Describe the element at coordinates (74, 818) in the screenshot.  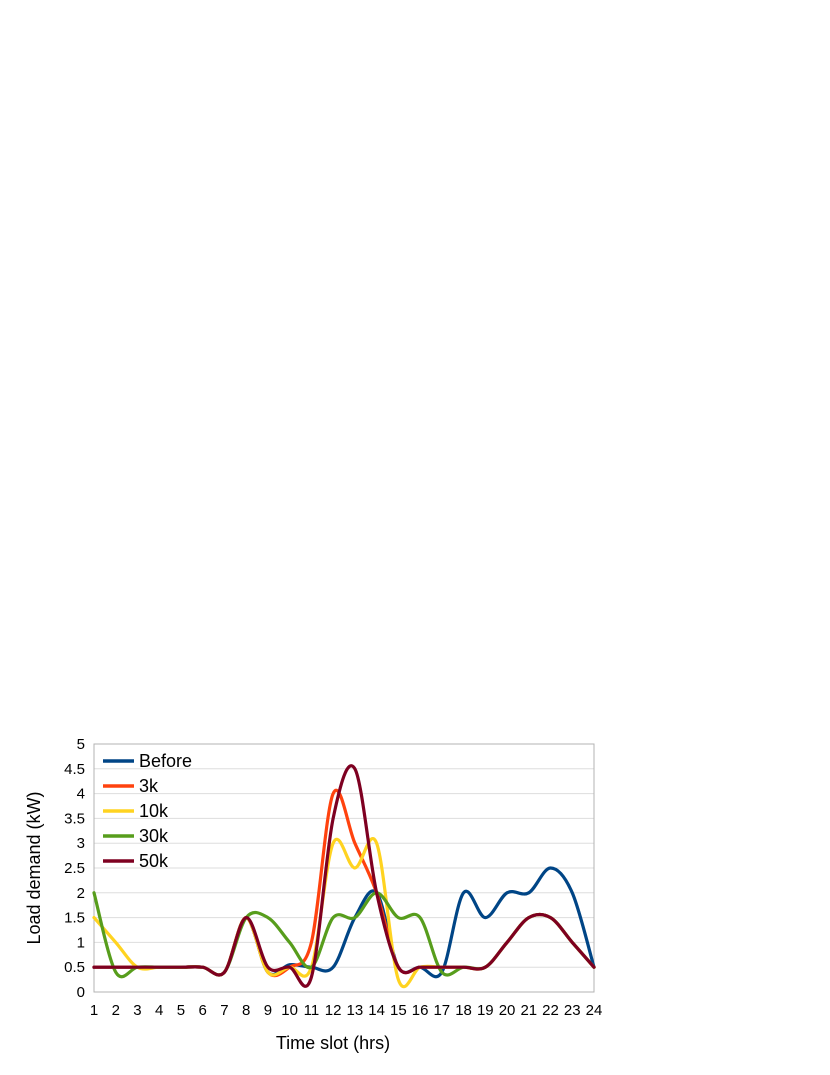
I see `y-tick-label: 3.5` at that location.